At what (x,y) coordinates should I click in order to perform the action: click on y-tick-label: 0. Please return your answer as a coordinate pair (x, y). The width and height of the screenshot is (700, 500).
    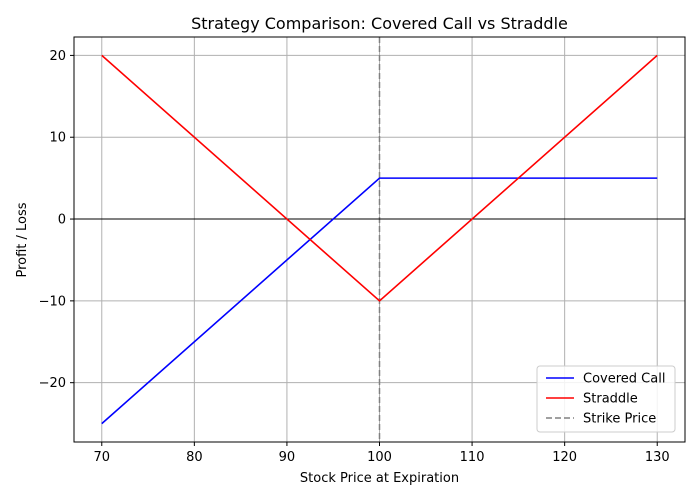
    Looking at the image, I should click on (62, 220).